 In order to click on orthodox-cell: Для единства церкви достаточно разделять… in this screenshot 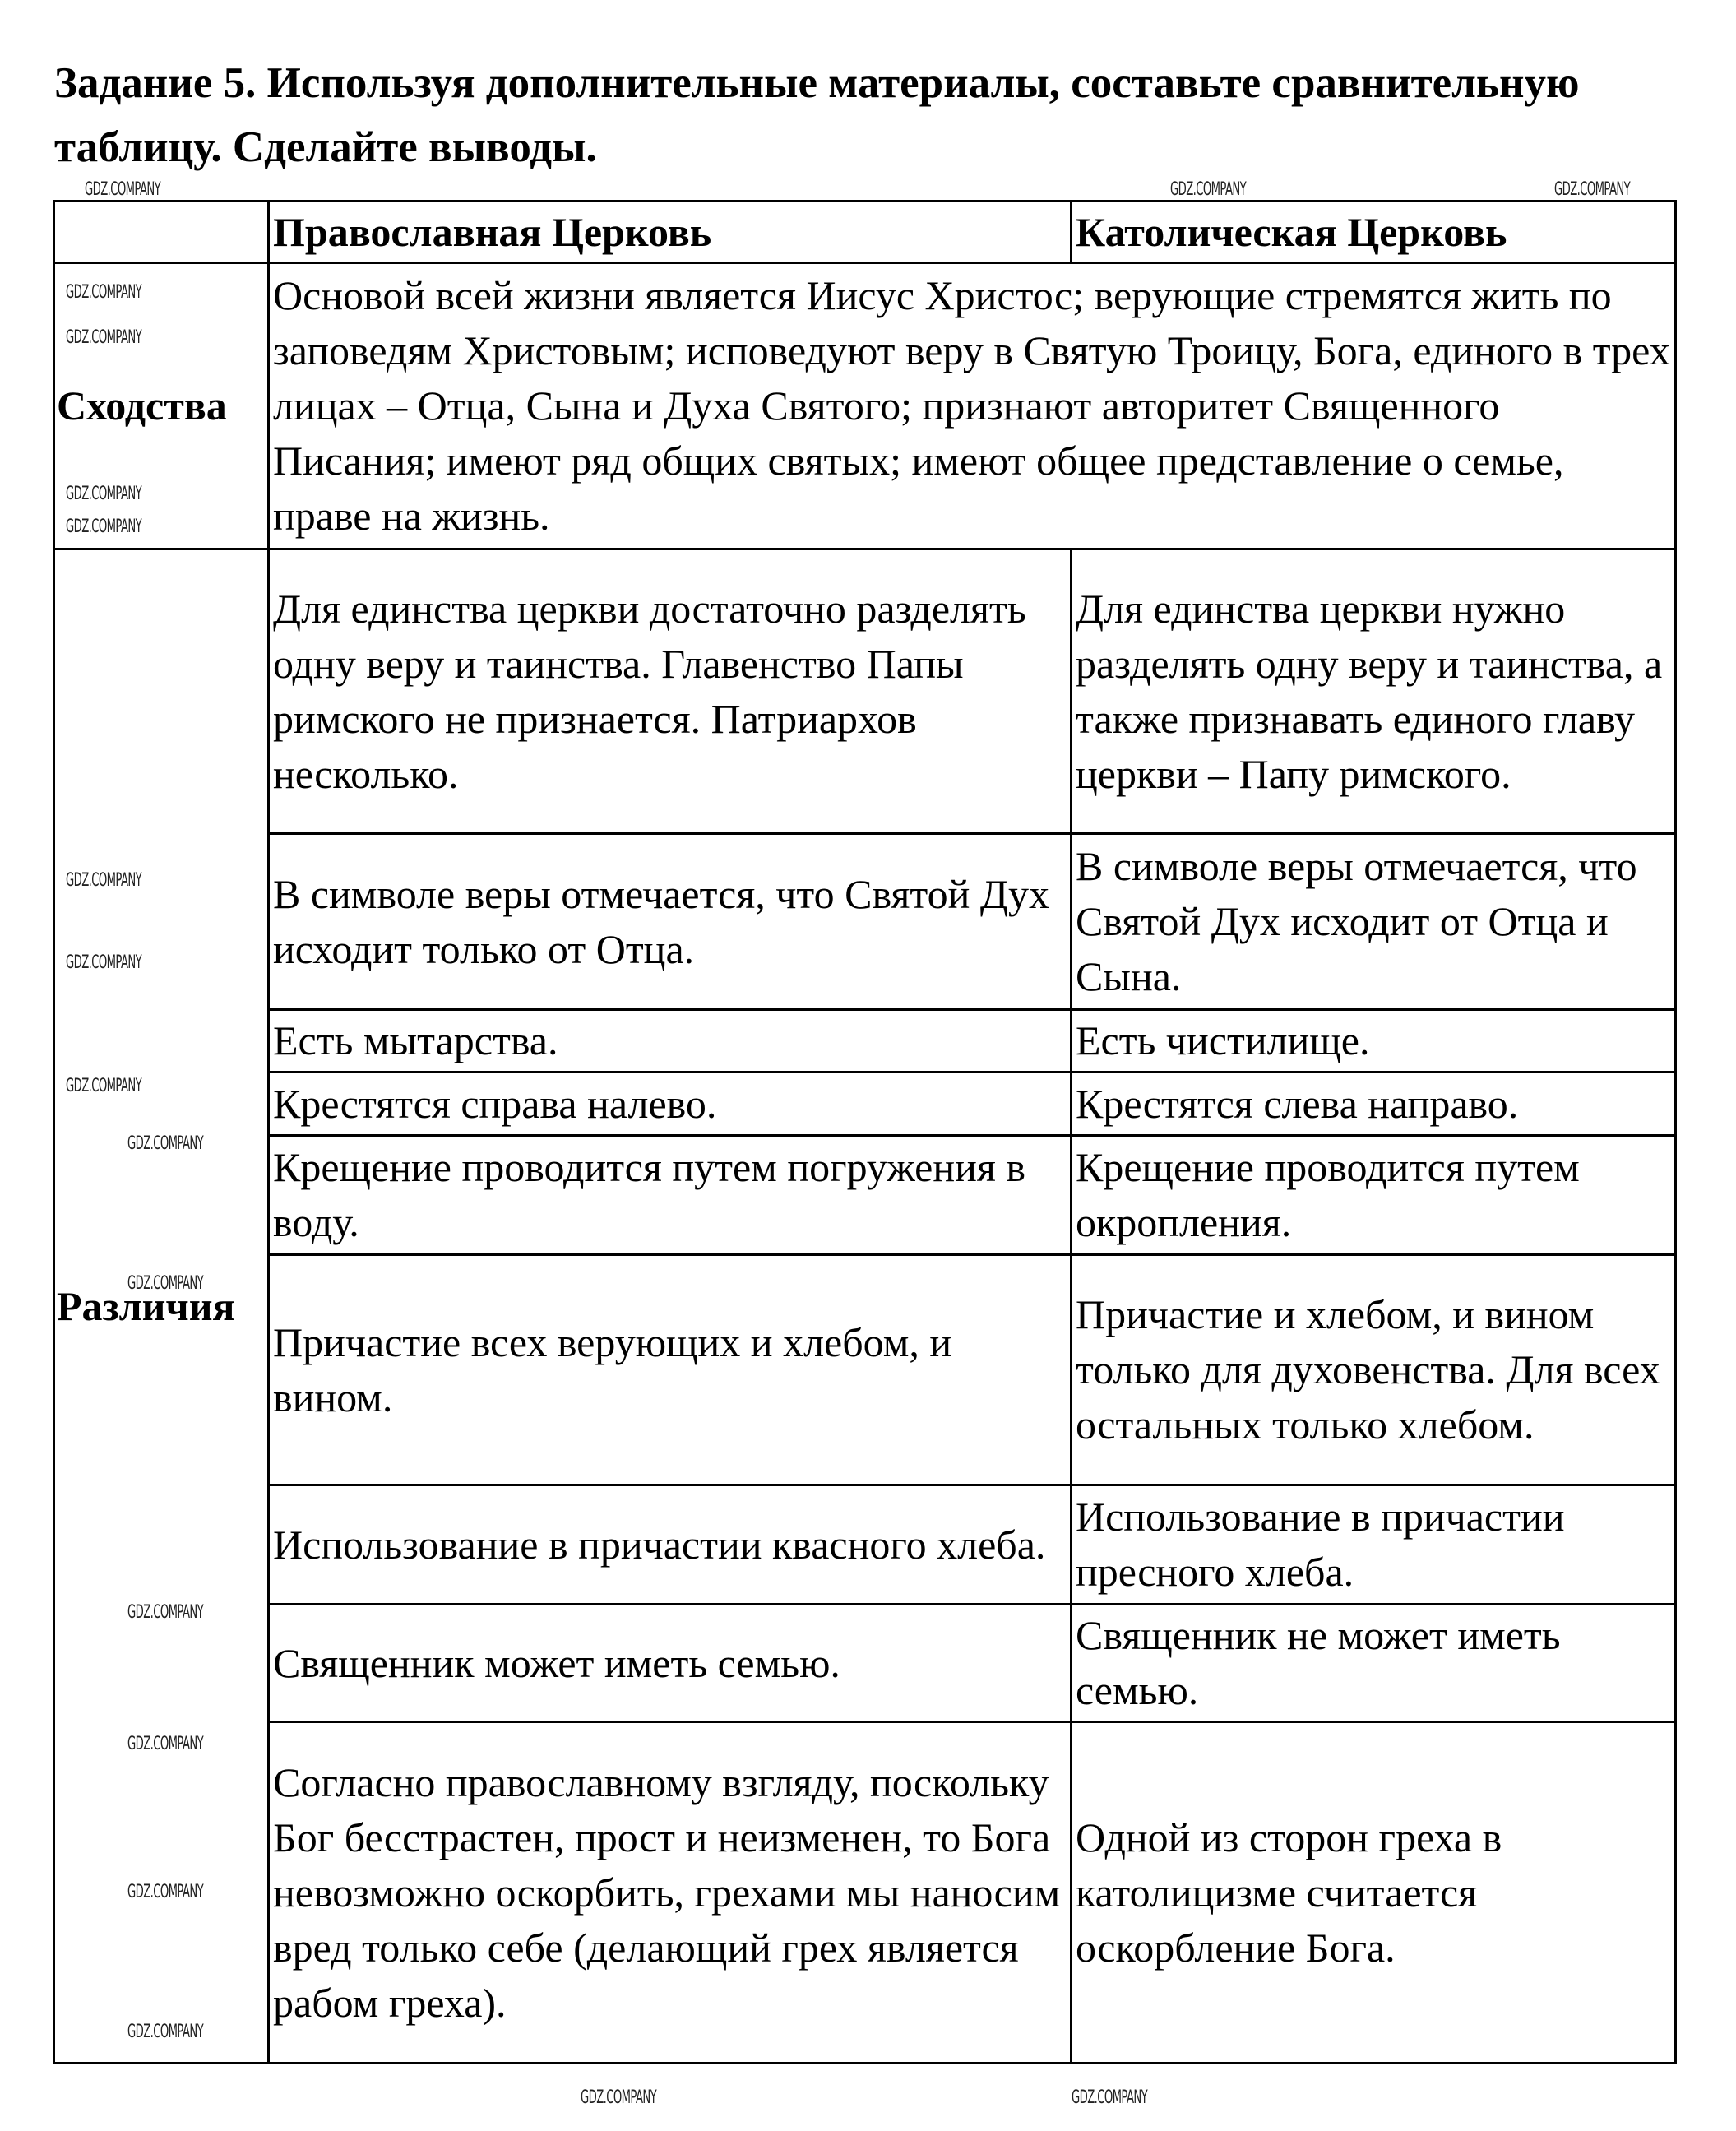, I will do `click(669, 691)`.